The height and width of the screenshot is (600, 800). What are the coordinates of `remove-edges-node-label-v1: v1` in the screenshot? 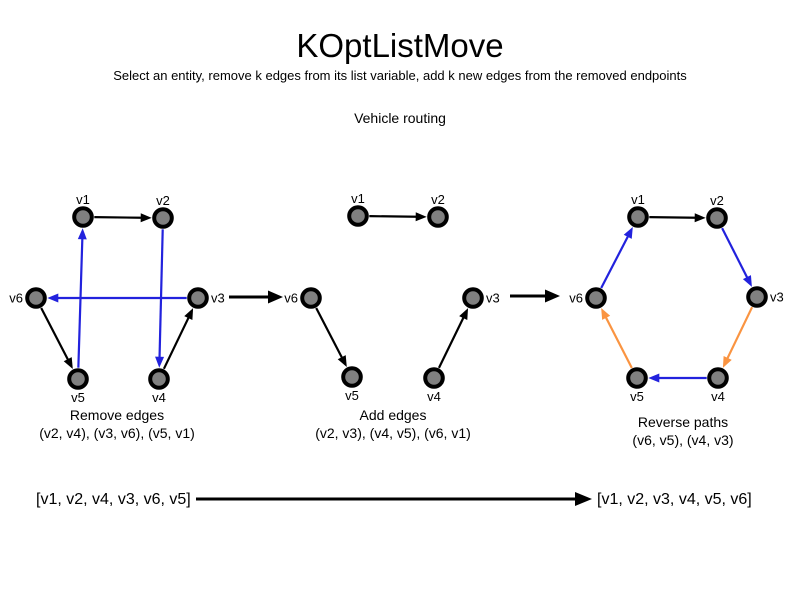 It's located at (83, 199).